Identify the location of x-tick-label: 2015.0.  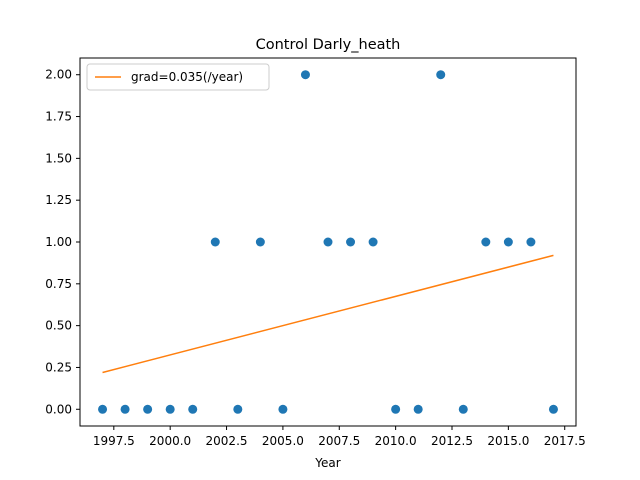
(508, 441).